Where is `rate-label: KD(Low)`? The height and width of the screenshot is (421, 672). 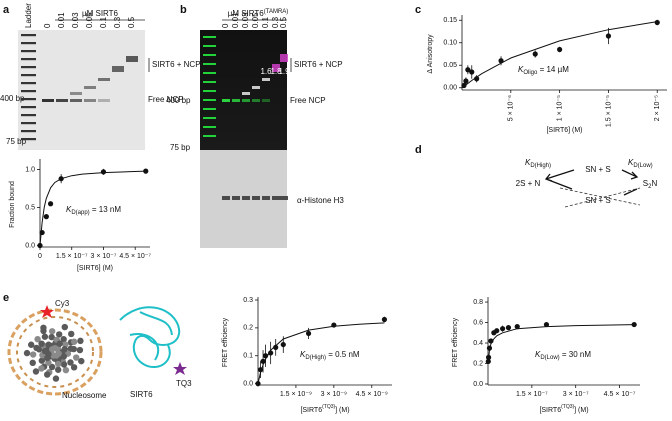 rate-label: KD(Low) is located at coordinates (640, 163).